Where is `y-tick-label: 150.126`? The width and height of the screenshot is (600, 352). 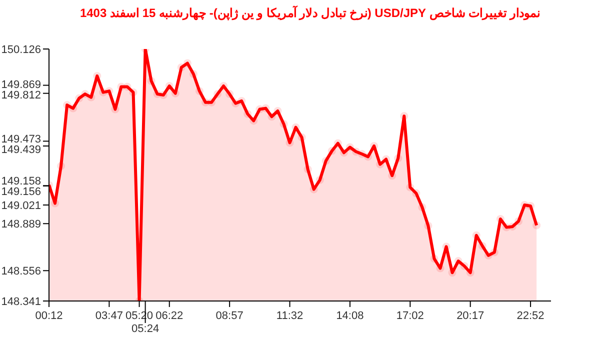 y-tick-label: 150.126 is located at coordinates (21, 50).